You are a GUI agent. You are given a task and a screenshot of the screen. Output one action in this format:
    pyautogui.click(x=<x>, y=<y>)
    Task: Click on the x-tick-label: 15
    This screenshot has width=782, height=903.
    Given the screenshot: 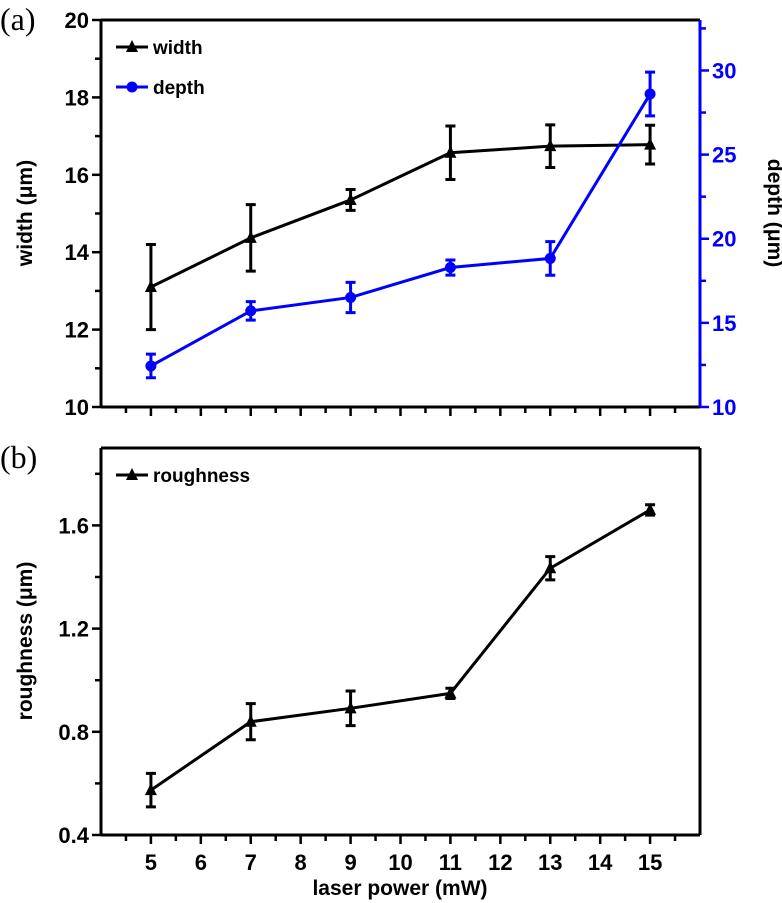 What is the action you would take?
    pyautogui.click(x=650, y=862)
    